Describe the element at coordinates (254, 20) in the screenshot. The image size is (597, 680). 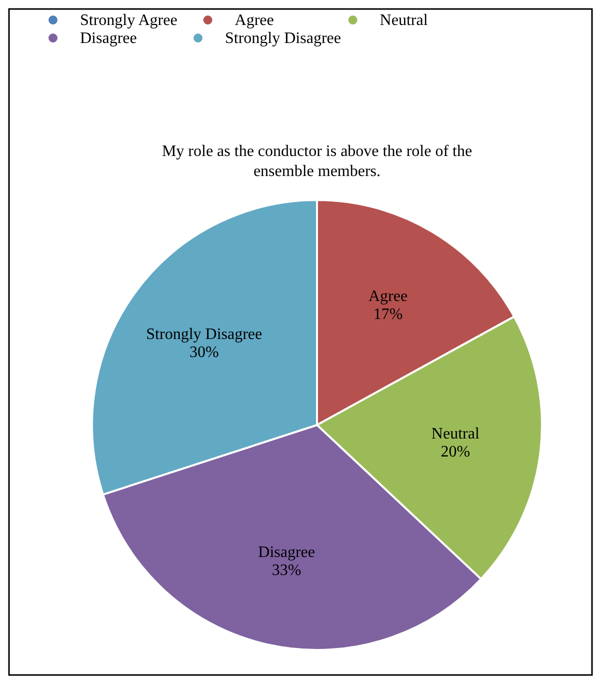
I see `legend-label: Agree` at that location.